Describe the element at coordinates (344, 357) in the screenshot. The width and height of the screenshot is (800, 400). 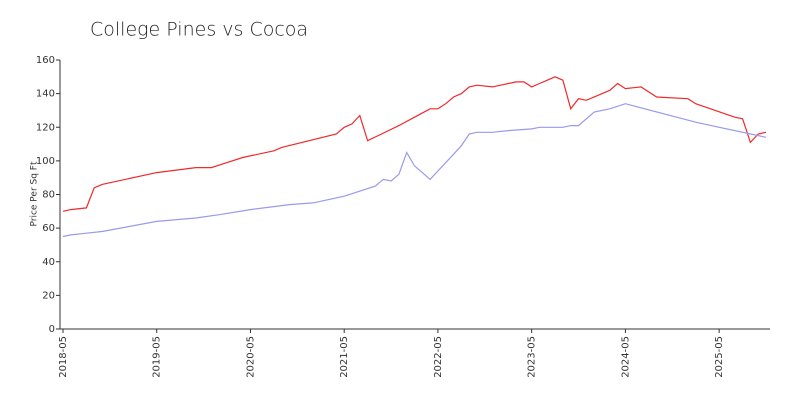
I see `x-tick-label: 2021-05` at that location.